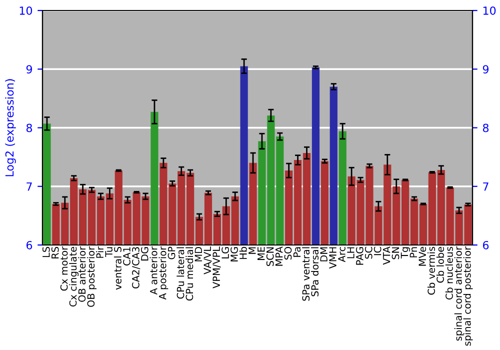 The width and height of the screenshot is (500, 350). Describe the element at coordinates (350, 252) in the screenshot. I see `x-tick-label: LH` at that location.